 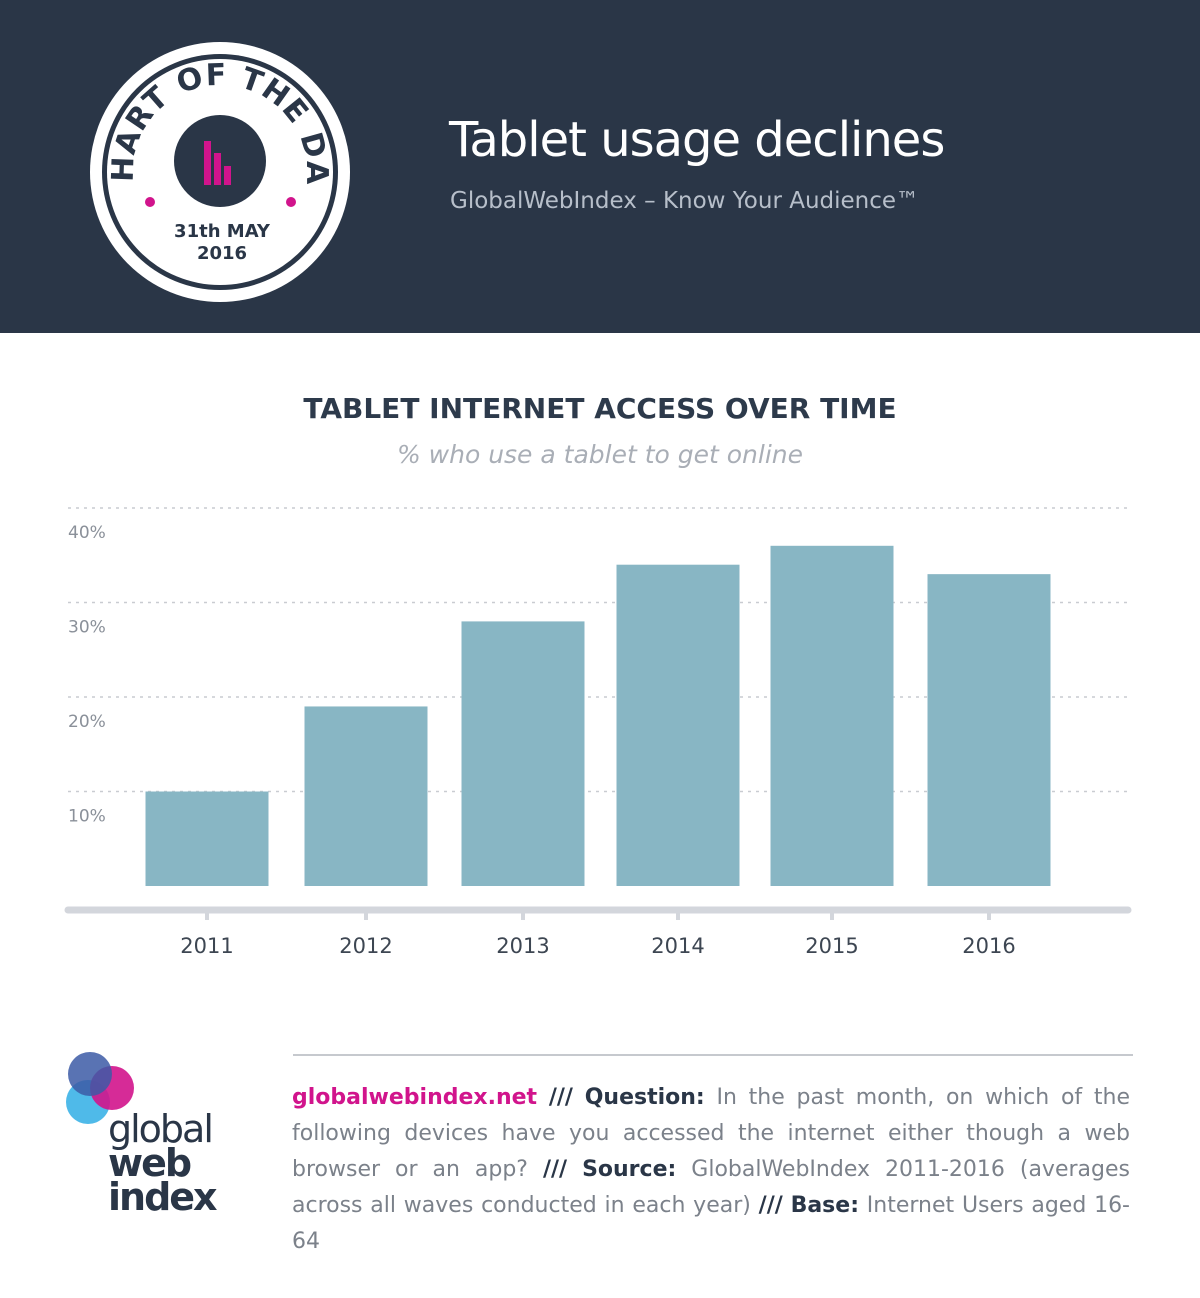 What do you see at coordinates (644, 1097) in the screenshot?
I see `question-label: Question:` at bounding box center [644, 1097].